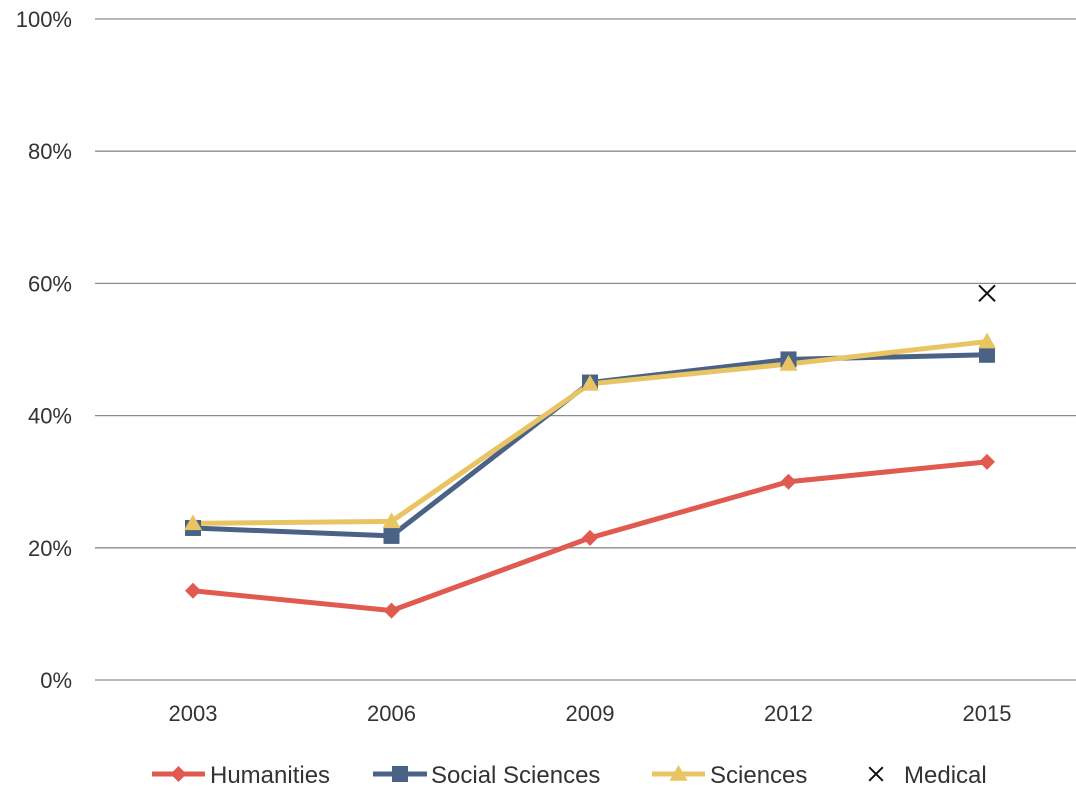 The height and width of the screenshot is (793, 1076). Describe the element at coordinates (50, 416) in the screenshot. I see `y-tick-label: 40%` at that location.